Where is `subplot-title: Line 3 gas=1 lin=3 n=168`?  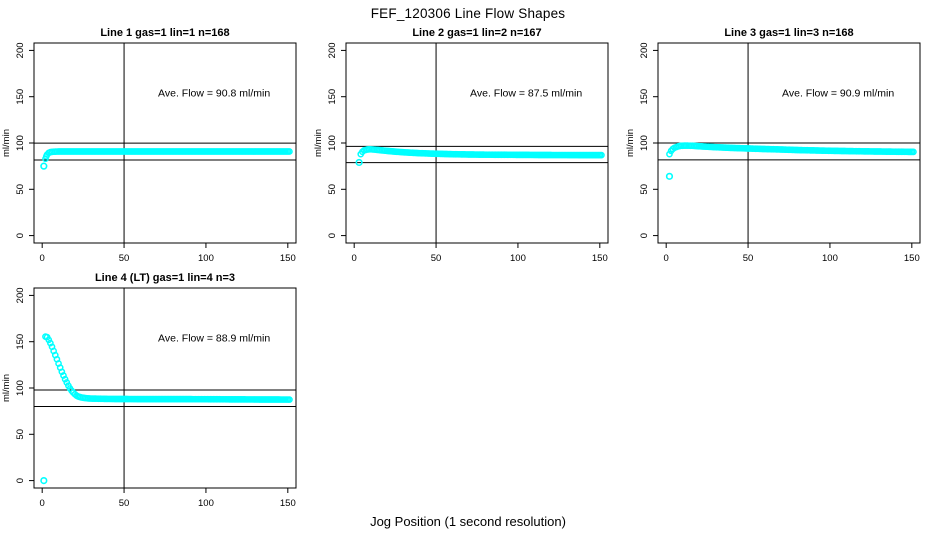
subplot-title: Line 3 gas=1 lin=3 n=168 is located at coordinates (788, 33).